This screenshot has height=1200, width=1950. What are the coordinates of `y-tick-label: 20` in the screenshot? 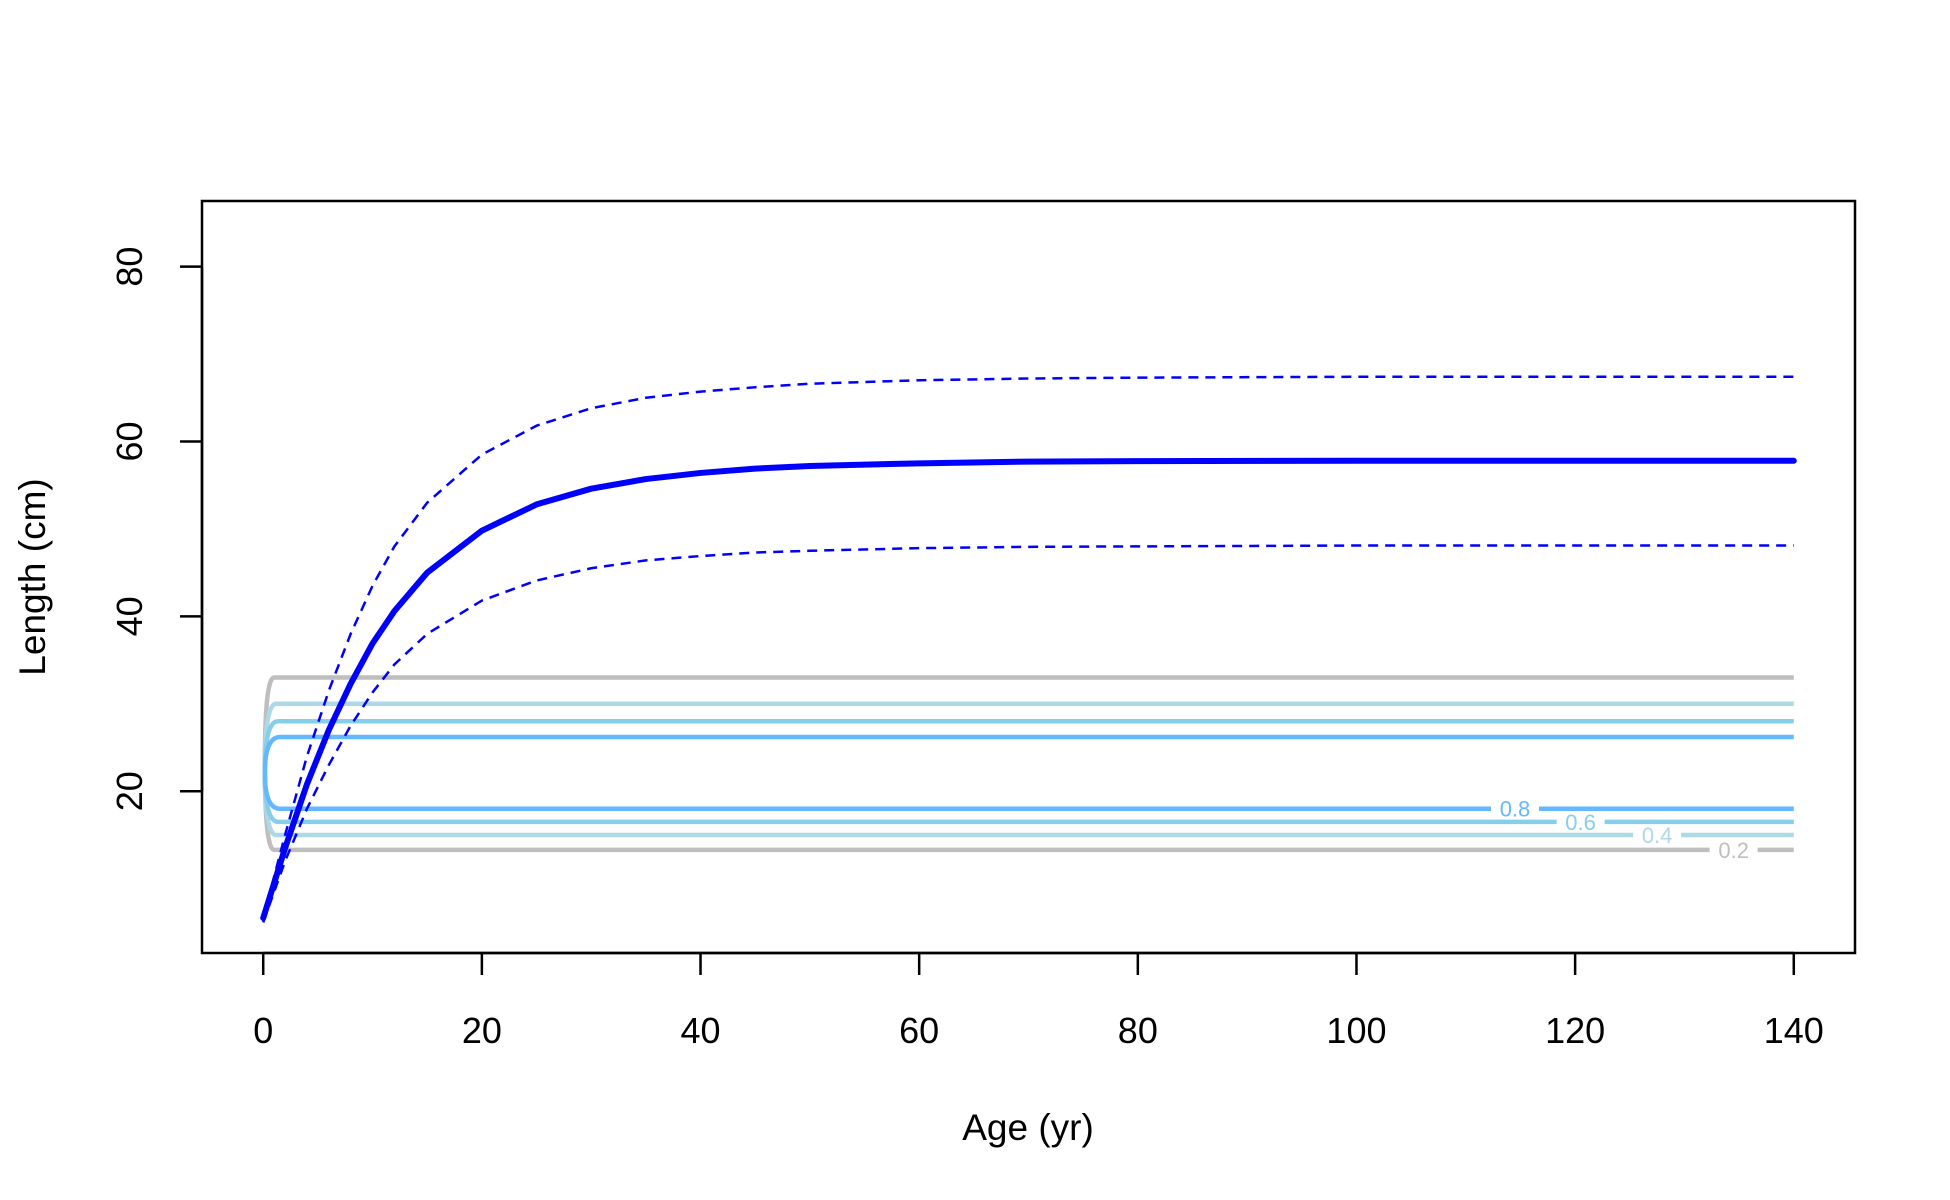 It's located at (129, 791).